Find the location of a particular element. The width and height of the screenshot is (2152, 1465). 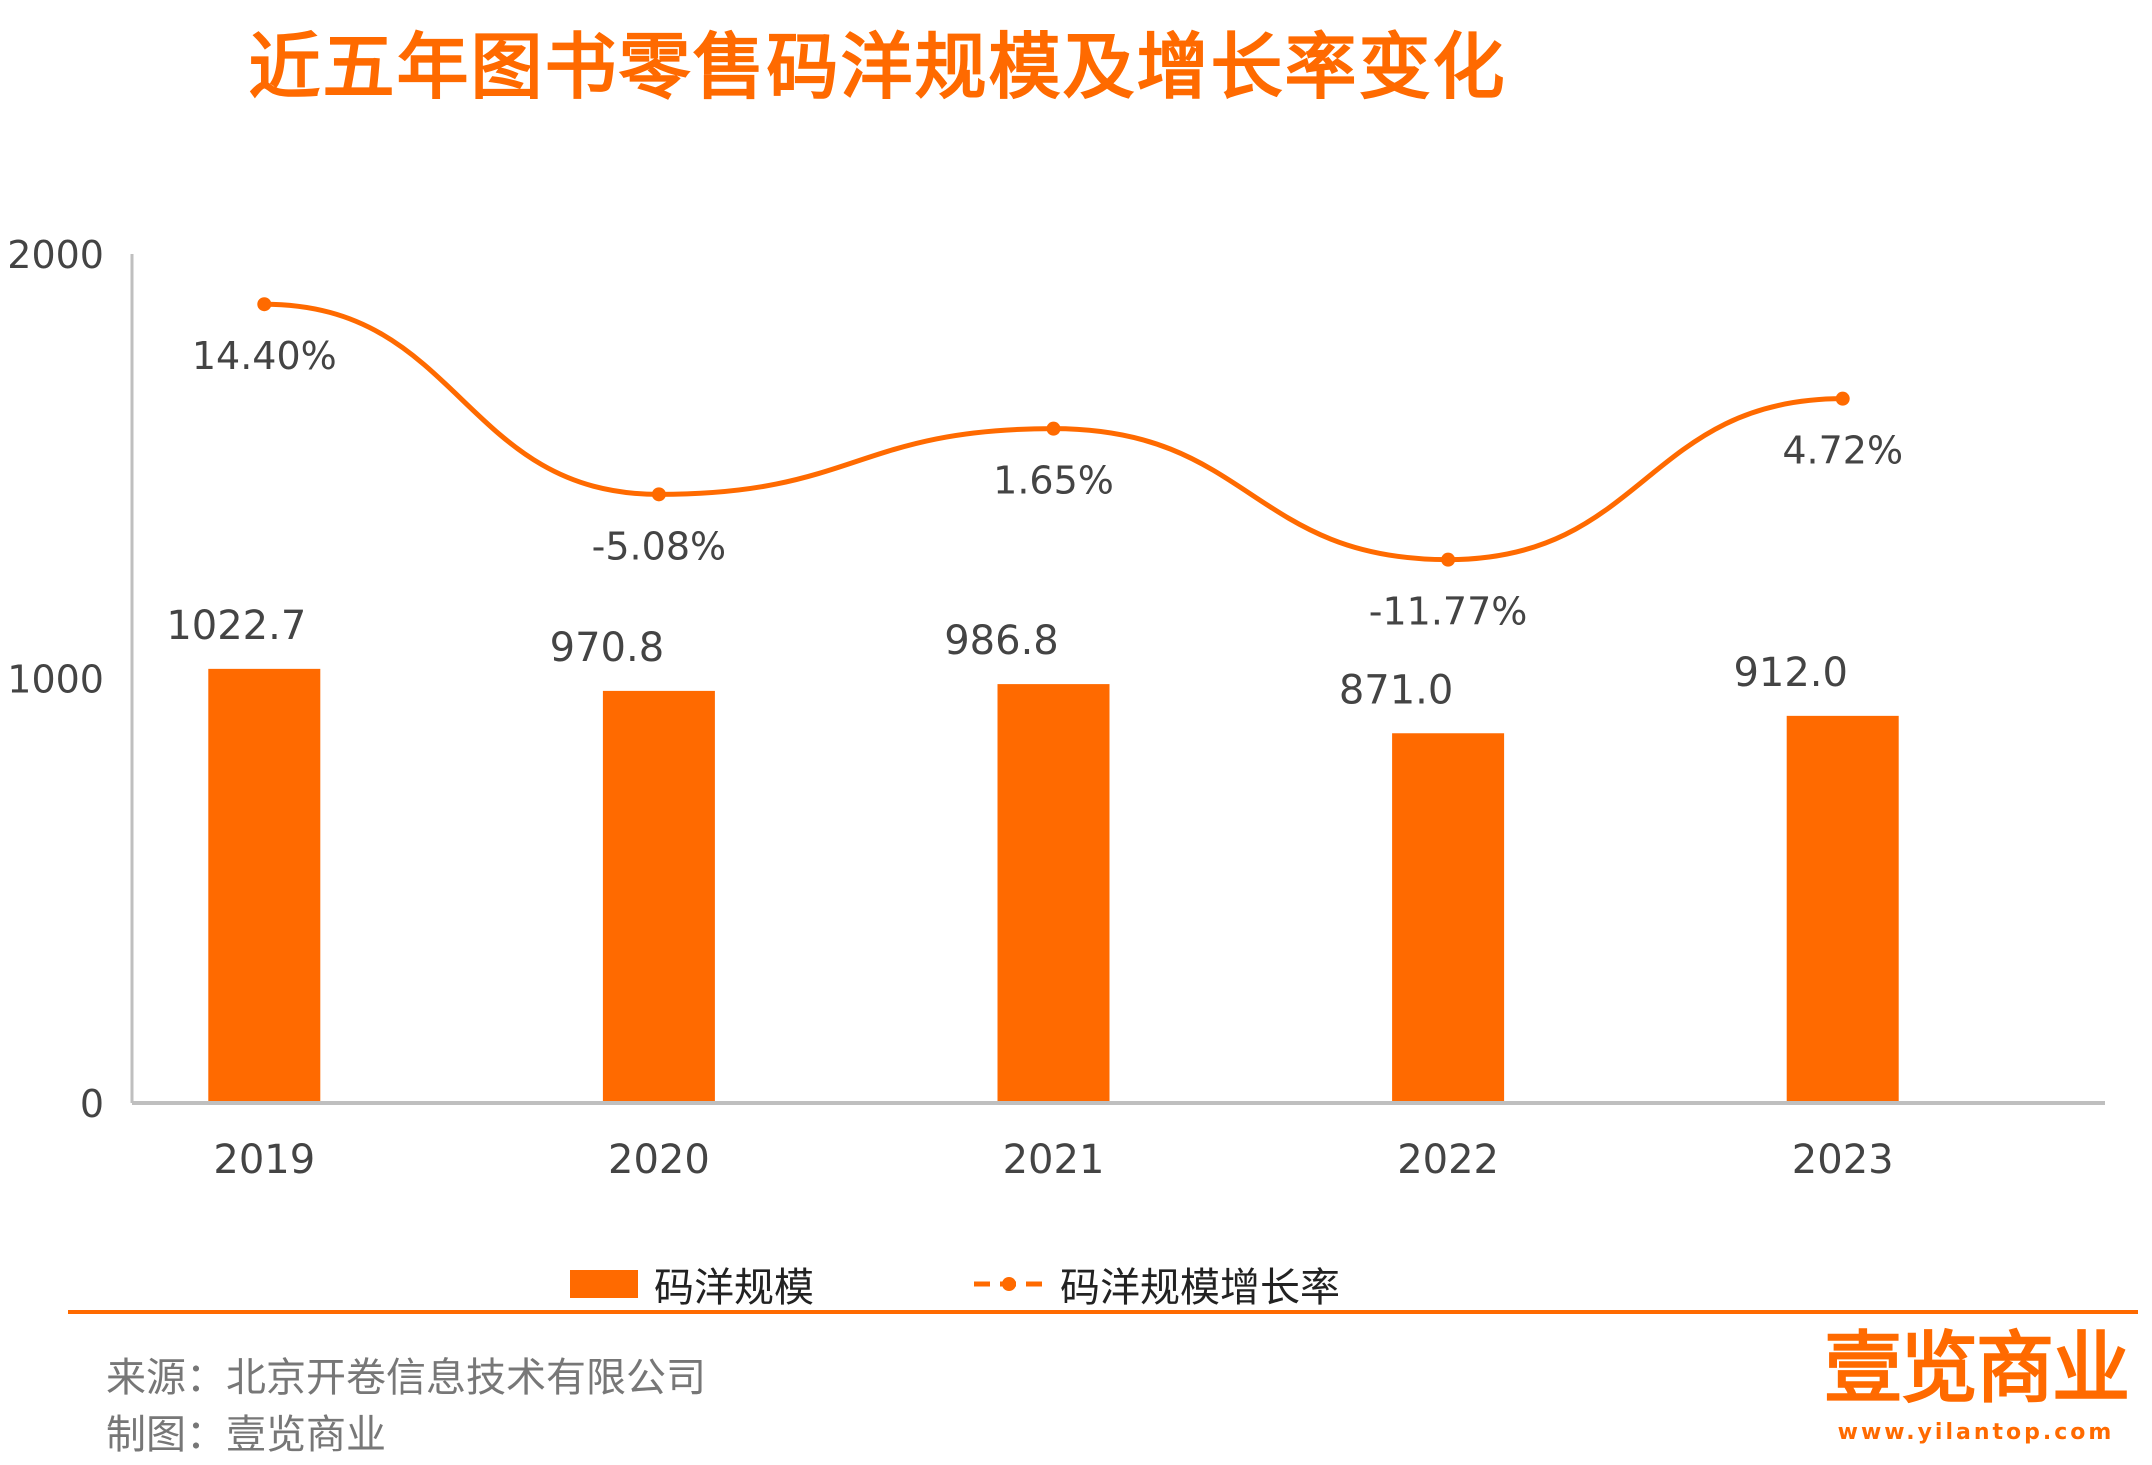

y-tick-label: 2000 is located at coordinates (55, 255).